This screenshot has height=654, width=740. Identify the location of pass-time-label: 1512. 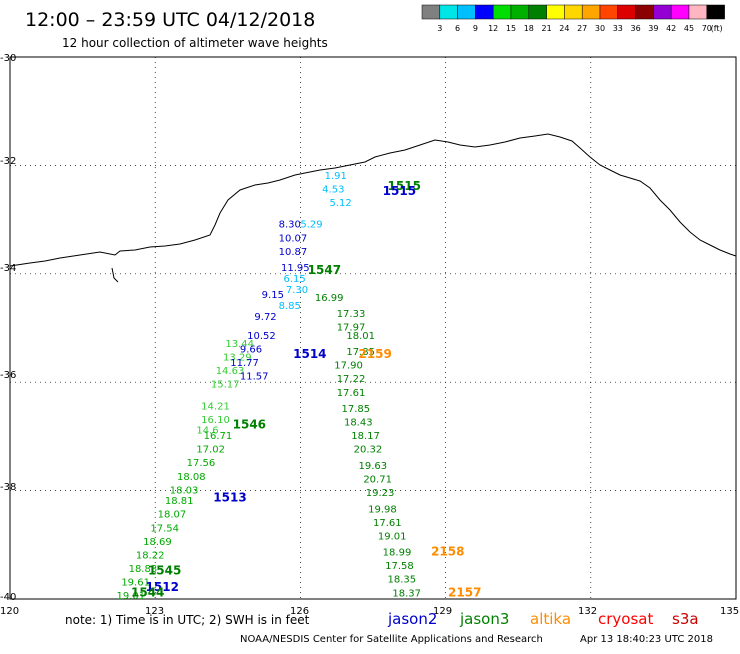
(162, 587).